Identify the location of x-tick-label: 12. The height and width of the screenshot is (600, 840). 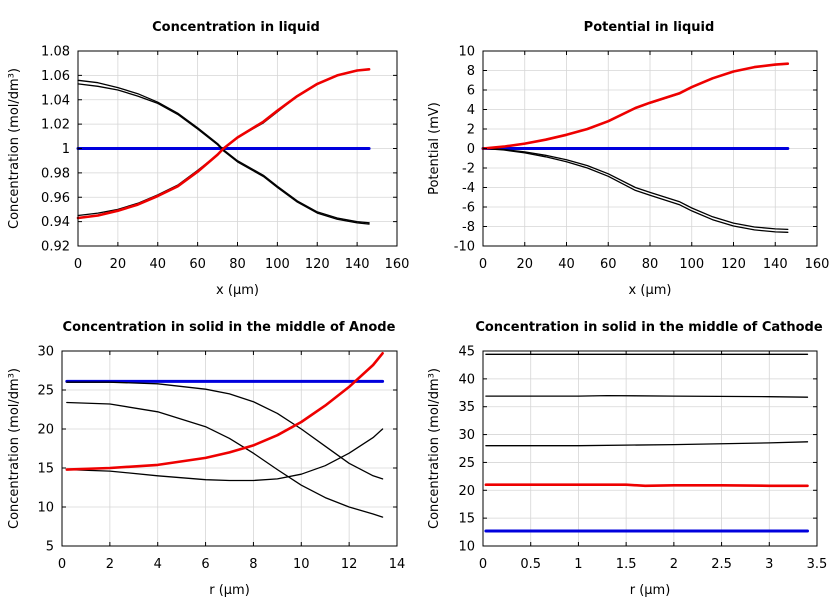
(349, 564).